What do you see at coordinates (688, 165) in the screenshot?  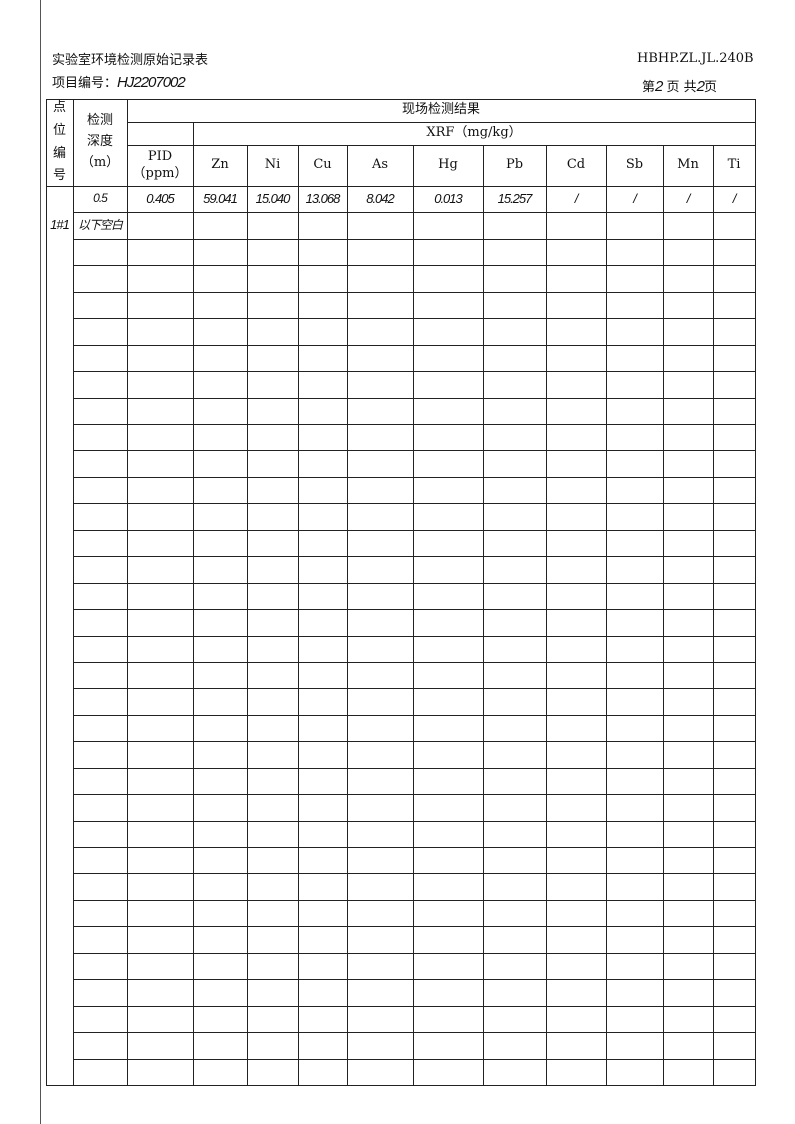 I see `header-element: Mn` at bounding box center [688, 165].